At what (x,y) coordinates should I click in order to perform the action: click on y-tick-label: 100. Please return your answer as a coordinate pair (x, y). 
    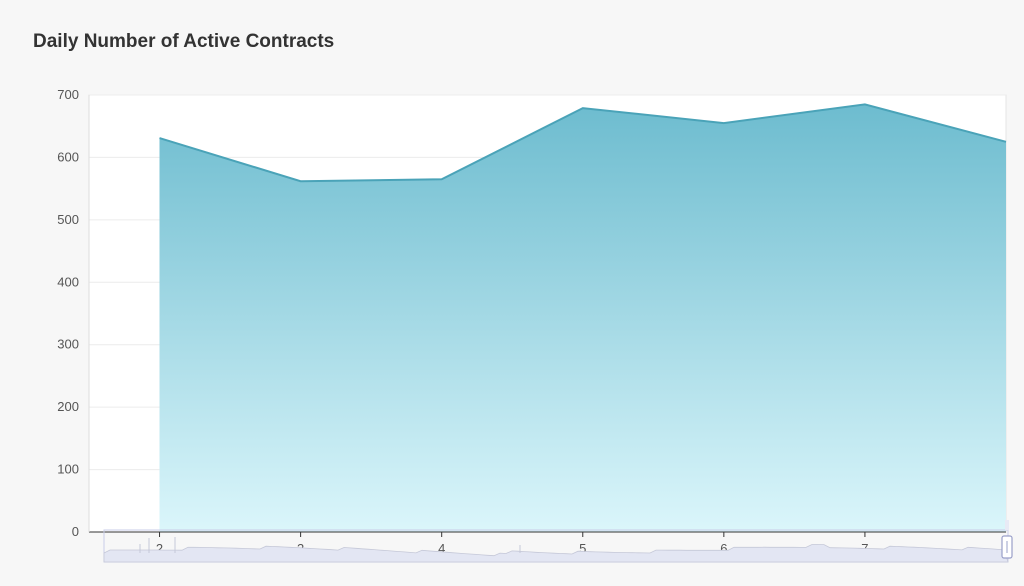
    Looking at the image, I should click on (68, 469).